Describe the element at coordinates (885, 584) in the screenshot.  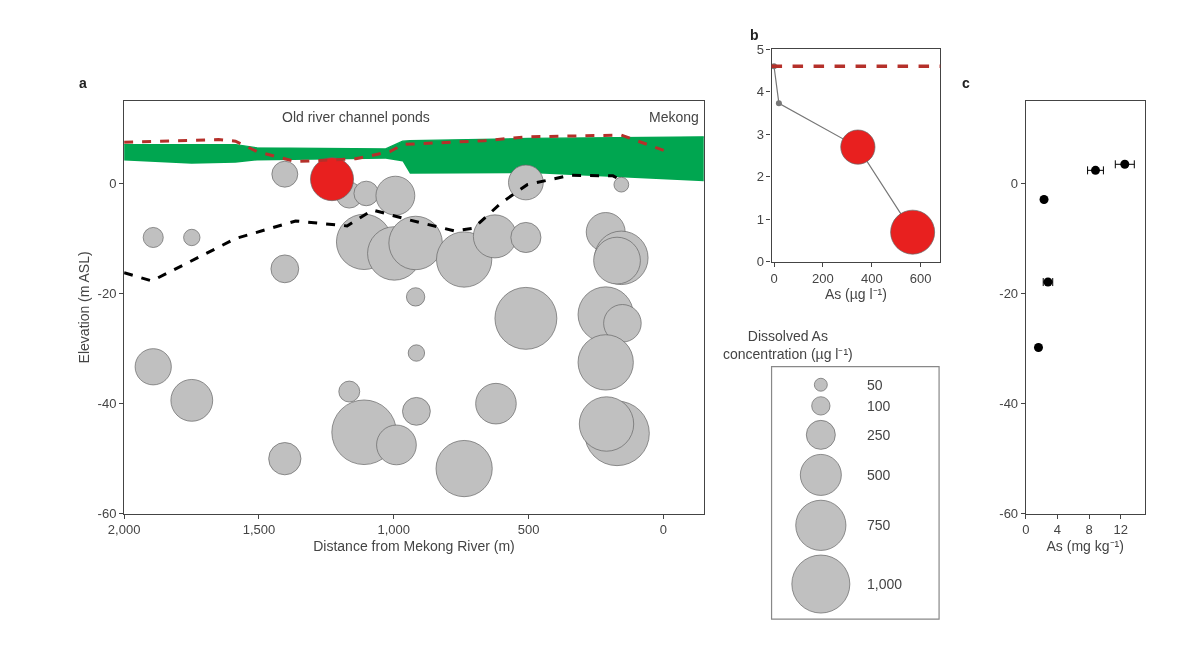
I see `legend-label: 1,000` at that location.